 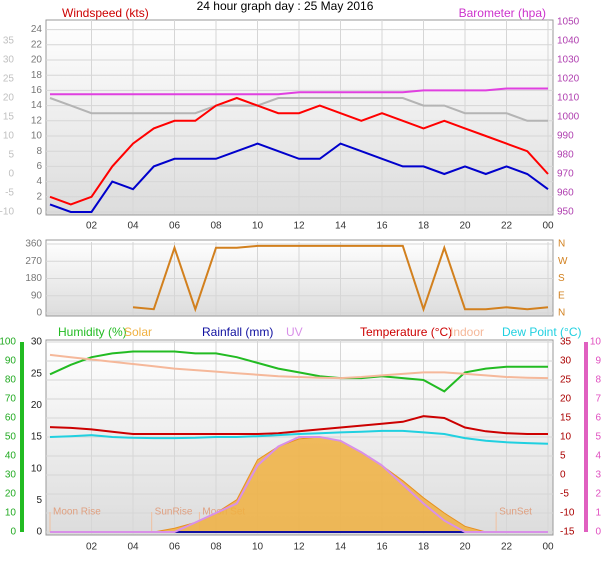 What do you see at coordinates (37, 29) in the screenshot?
I see `tick-label: 24` at bounding box center [37, 29].